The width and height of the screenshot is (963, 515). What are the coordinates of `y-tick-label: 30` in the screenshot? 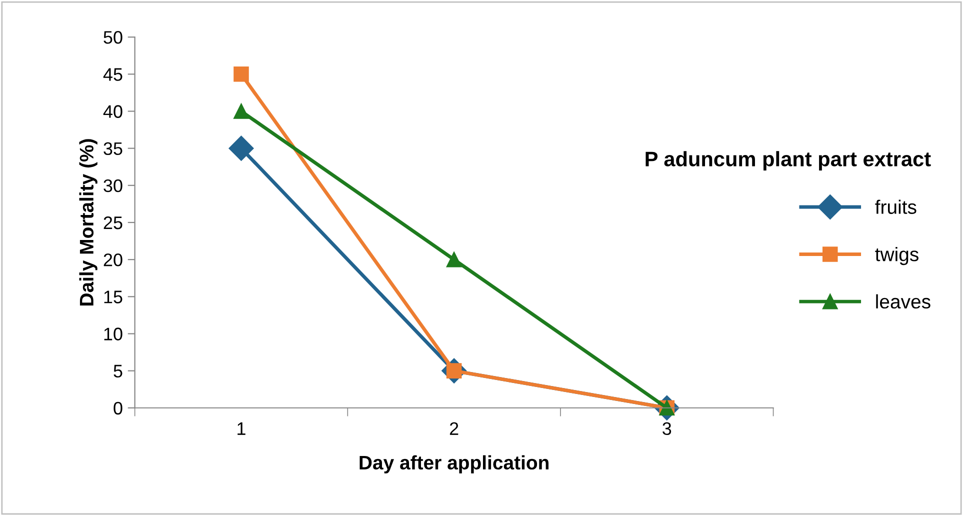 It's located at (113, 185).